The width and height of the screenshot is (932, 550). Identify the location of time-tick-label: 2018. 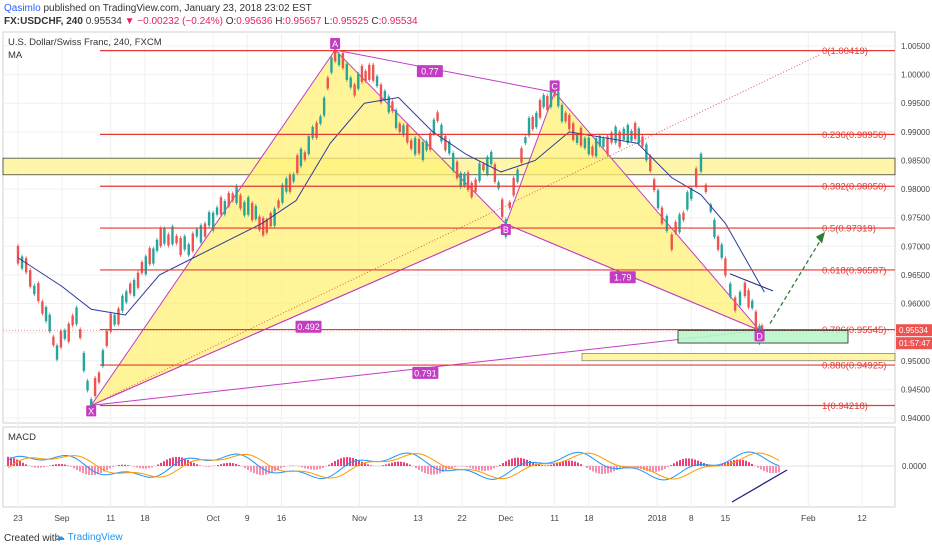
(657, 518).